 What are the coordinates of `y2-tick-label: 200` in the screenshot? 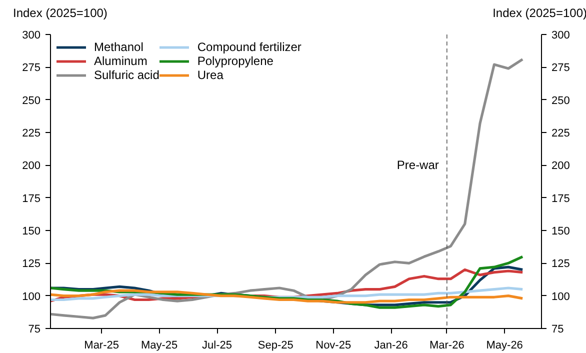 It's located at (561, 166).